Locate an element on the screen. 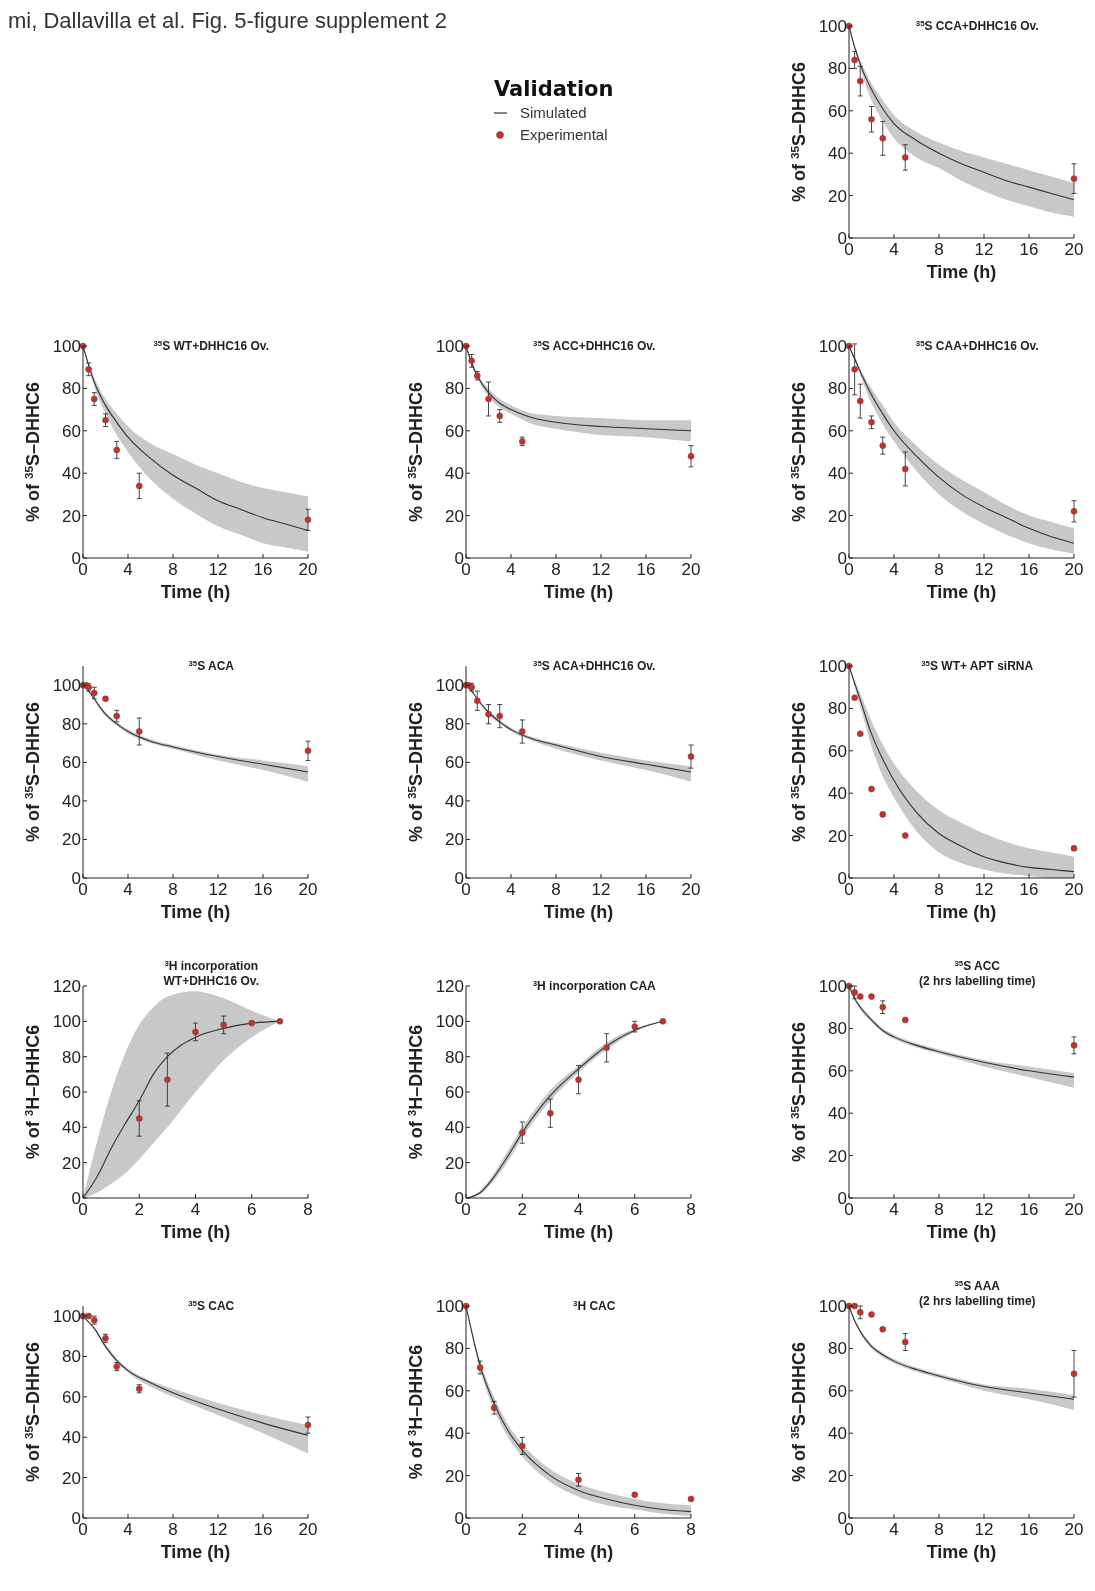  chart-title: $^{35}$S AAA is located at coordinates (977, 1285).